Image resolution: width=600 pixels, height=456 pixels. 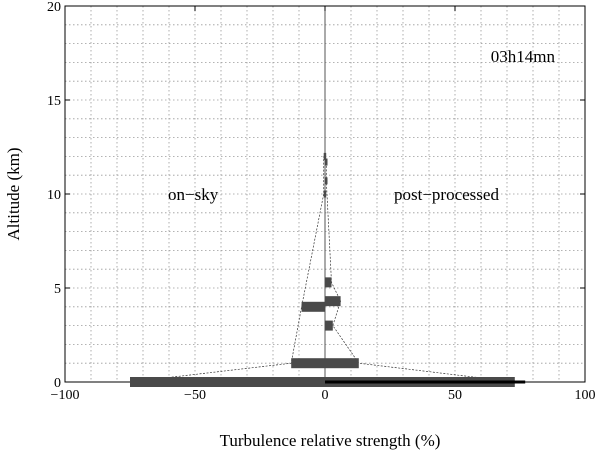 I want to click on x-tick-label: −100, so click(x=65, y=395).